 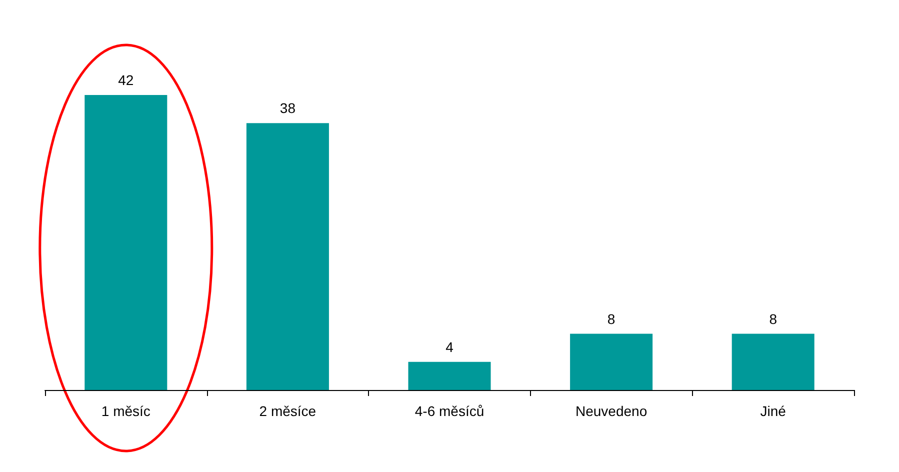 What do you see at coordinates (287, 411) in the screenshot?
I see `x-tick-label: 2 měsíce` at bounding box center [287, 411].